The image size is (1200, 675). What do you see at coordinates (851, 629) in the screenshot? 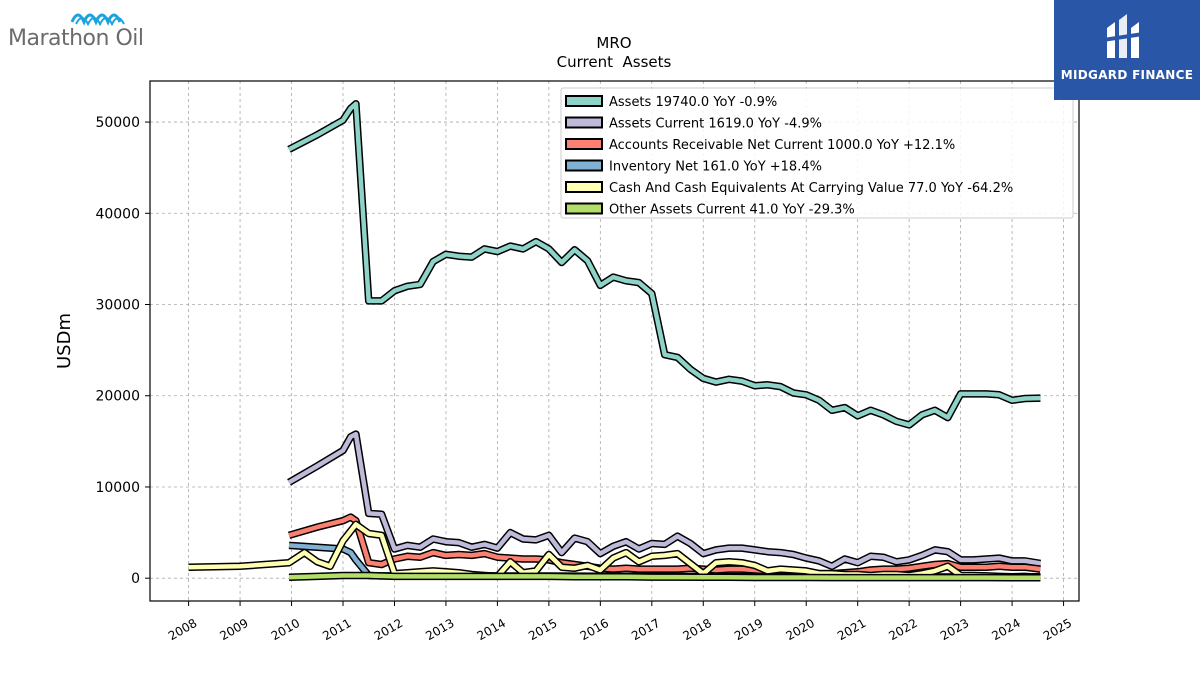
I see `x-tick-label: 2021` at bounding box center [851, 629].